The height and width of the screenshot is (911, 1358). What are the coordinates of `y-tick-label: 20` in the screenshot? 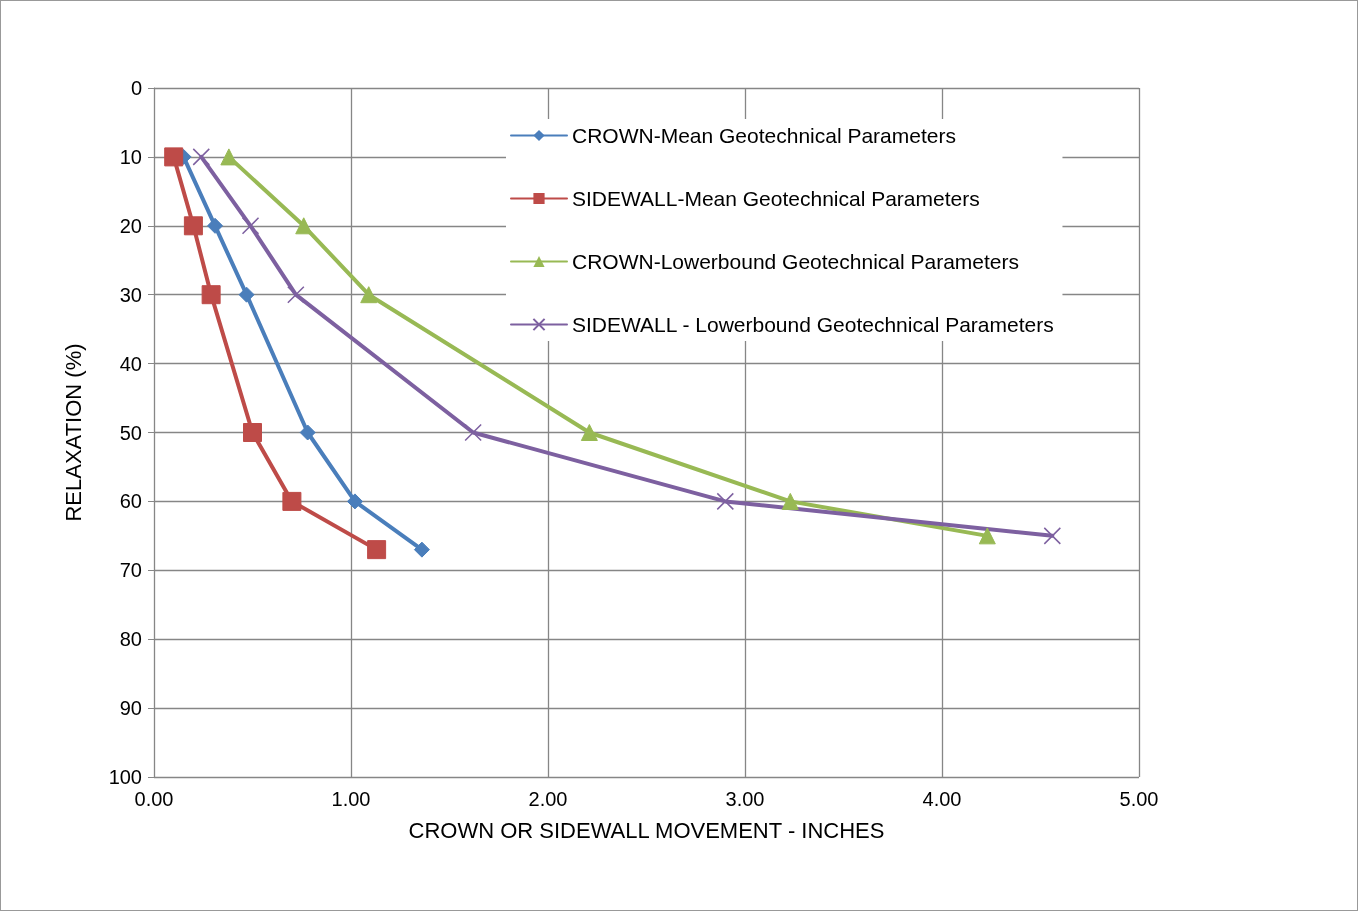 It's located at (130, 225).